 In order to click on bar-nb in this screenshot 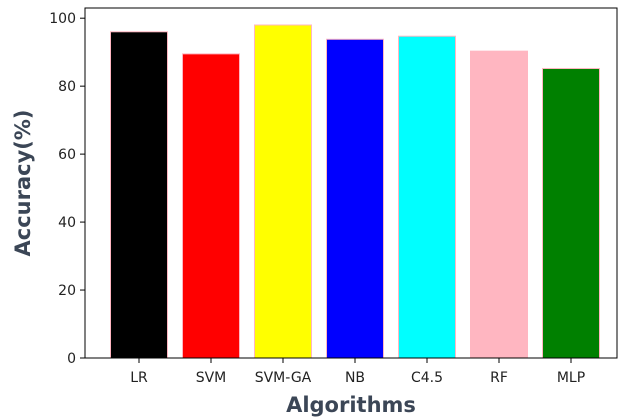, I will do `click(355, 198)`.